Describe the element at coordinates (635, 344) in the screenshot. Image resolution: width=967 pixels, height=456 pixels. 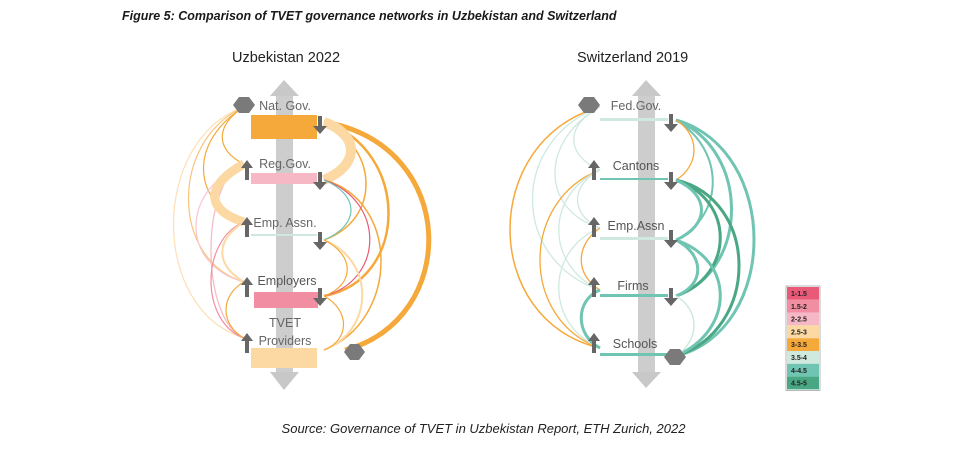
I see `ch-node-label-schools: Schools` at that location.